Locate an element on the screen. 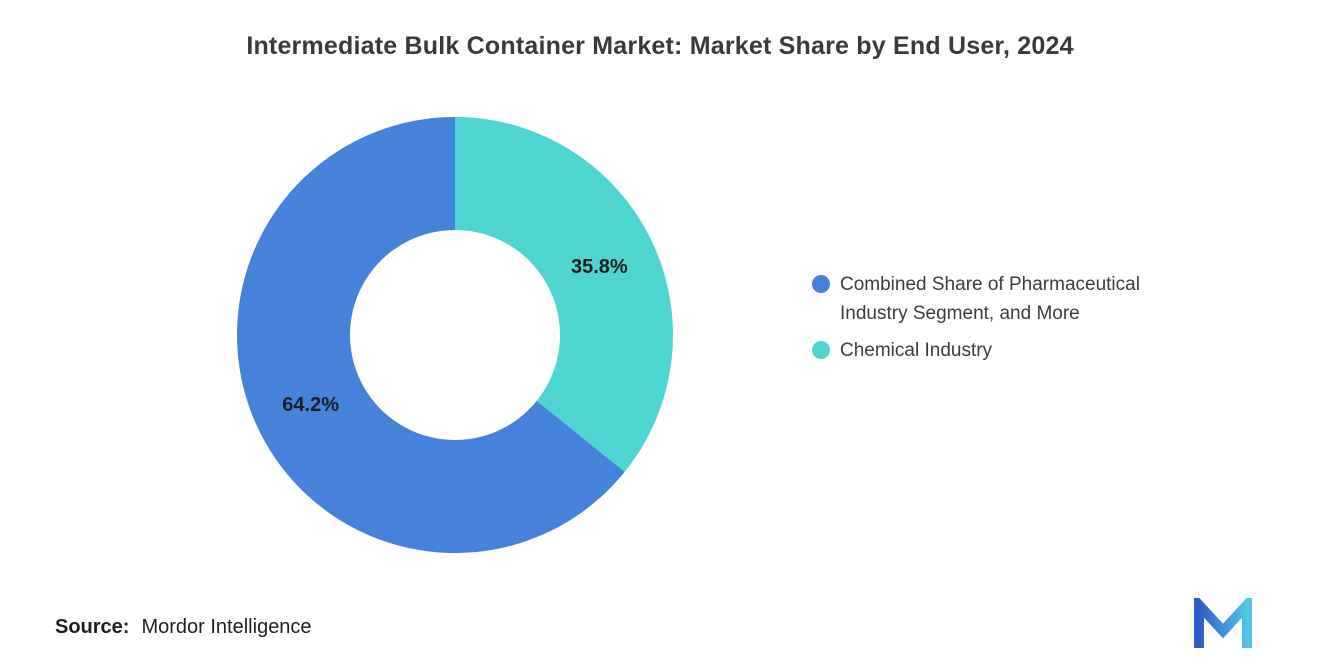 The image size is (1320, 665). legend-dot-chemical is located at coordinates (821, 350).